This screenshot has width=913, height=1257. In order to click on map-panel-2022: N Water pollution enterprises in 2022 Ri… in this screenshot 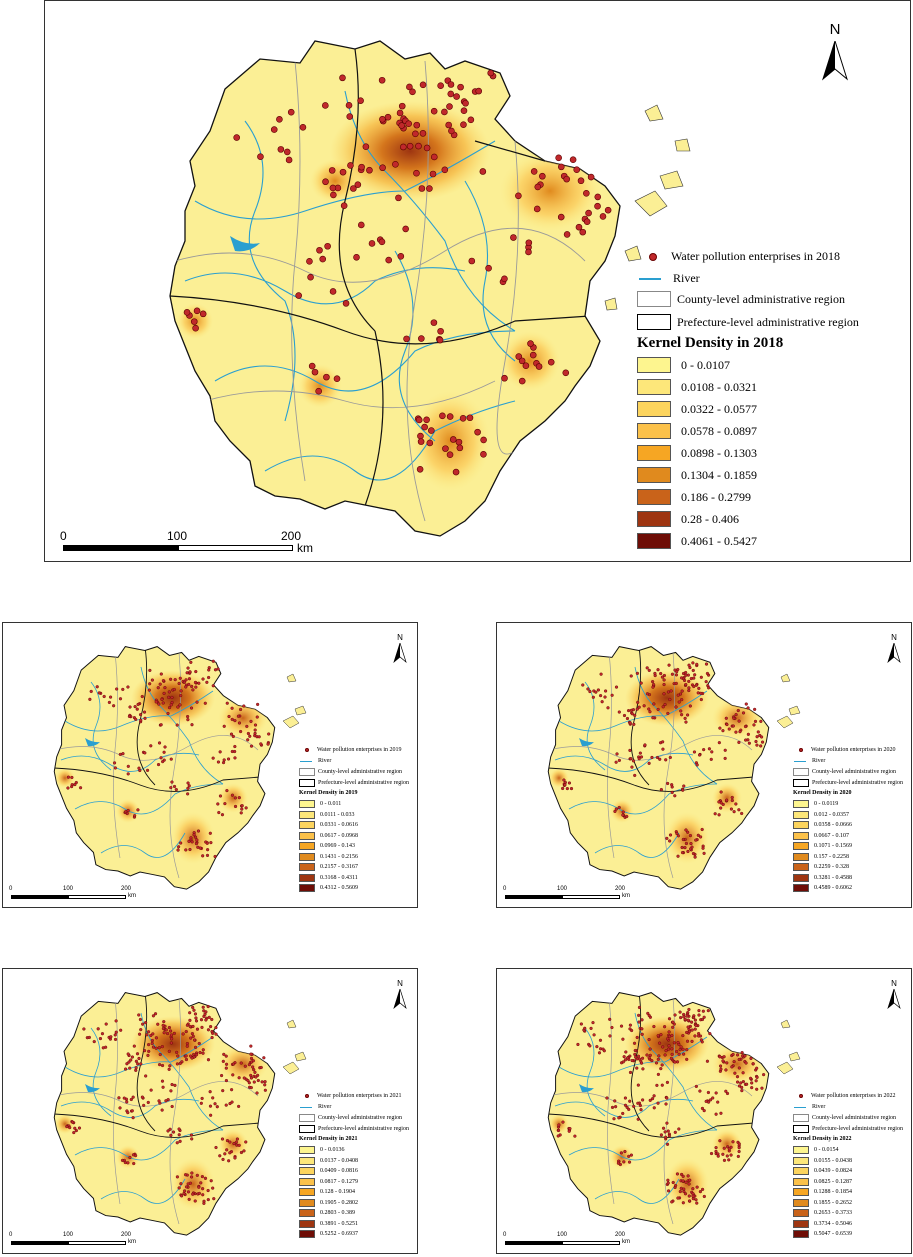, I will do `click(704, 1111)`.